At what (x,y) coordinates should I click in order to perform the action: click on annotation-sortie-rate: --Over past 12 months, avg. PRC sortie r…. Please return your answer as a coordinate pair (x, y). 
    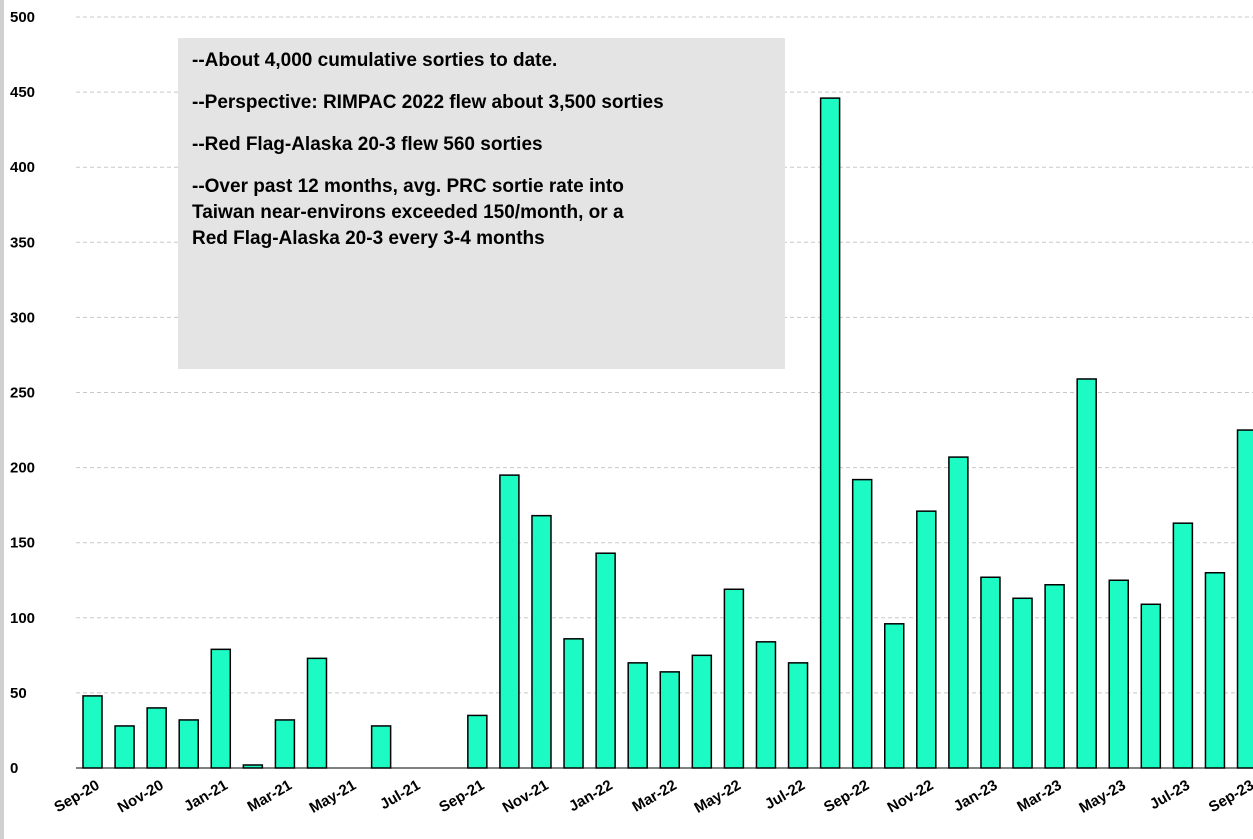
    Looking at the image, I should click on (408, 212).